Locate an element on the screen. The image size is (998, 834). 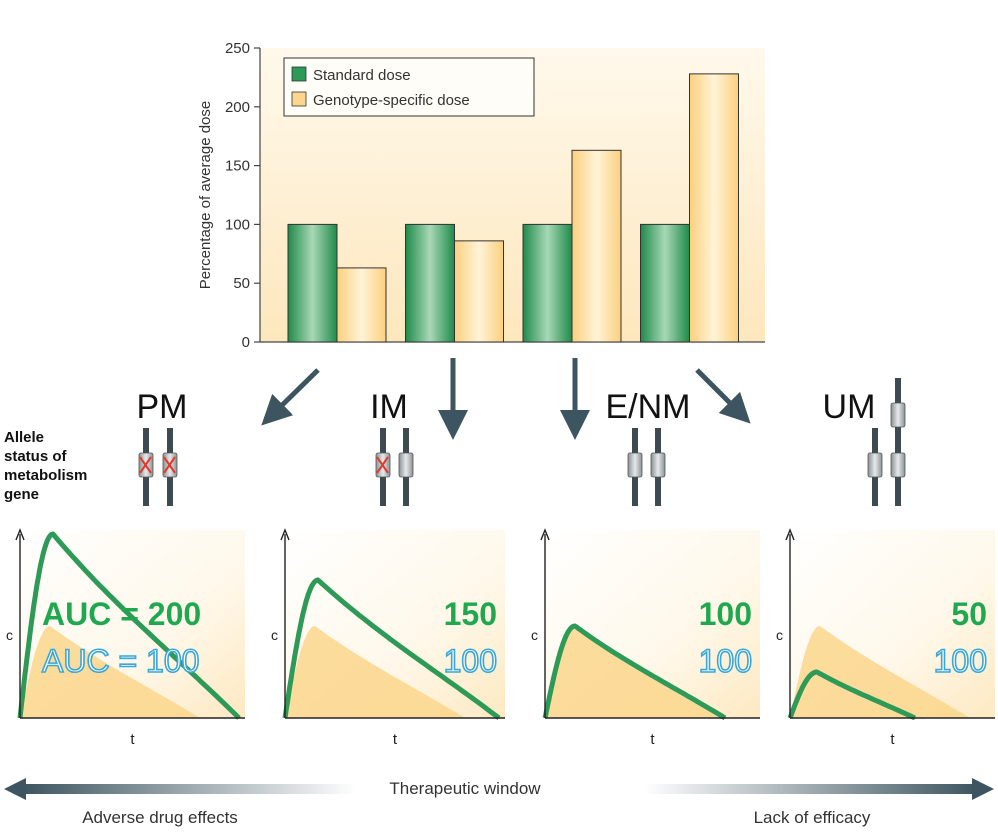
chromosomes-im is located at coordinates (394, 467).